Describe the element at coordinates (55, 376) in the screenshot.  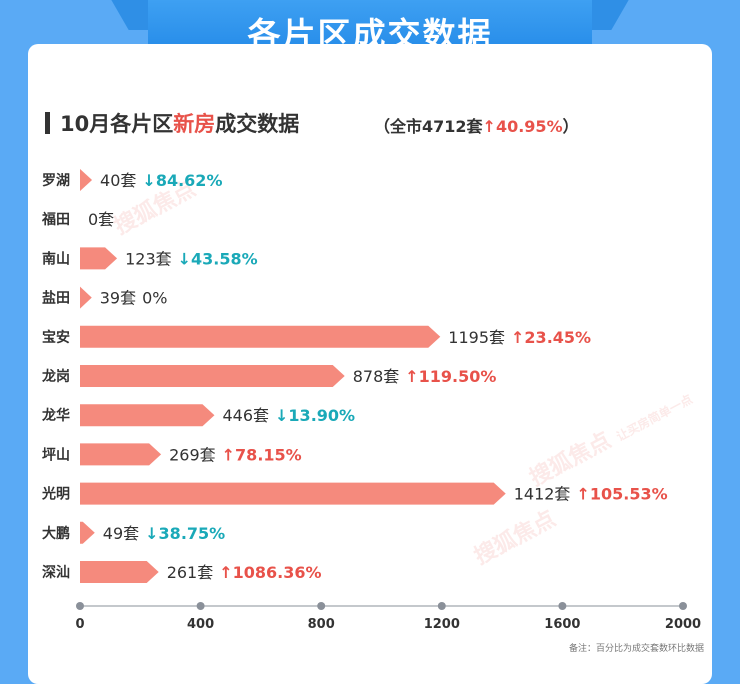
I see `category-label: 龙岗` at that location.